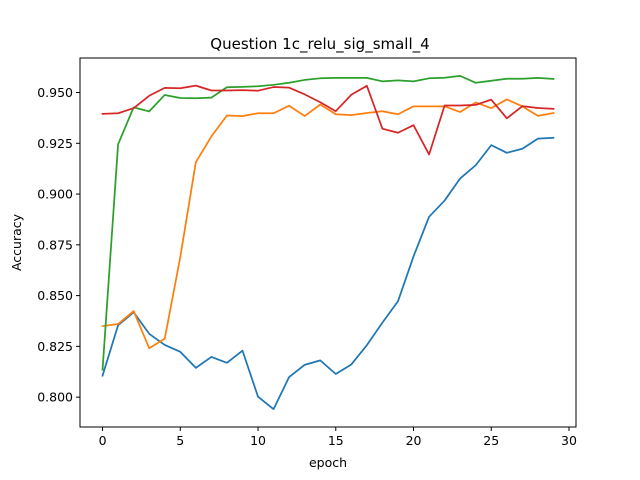 This screenshot has height=480, width=640. Describe the element at coordinates (16, 242) in the screenshot. I see `y-axis-label: Accuracy` at that location.